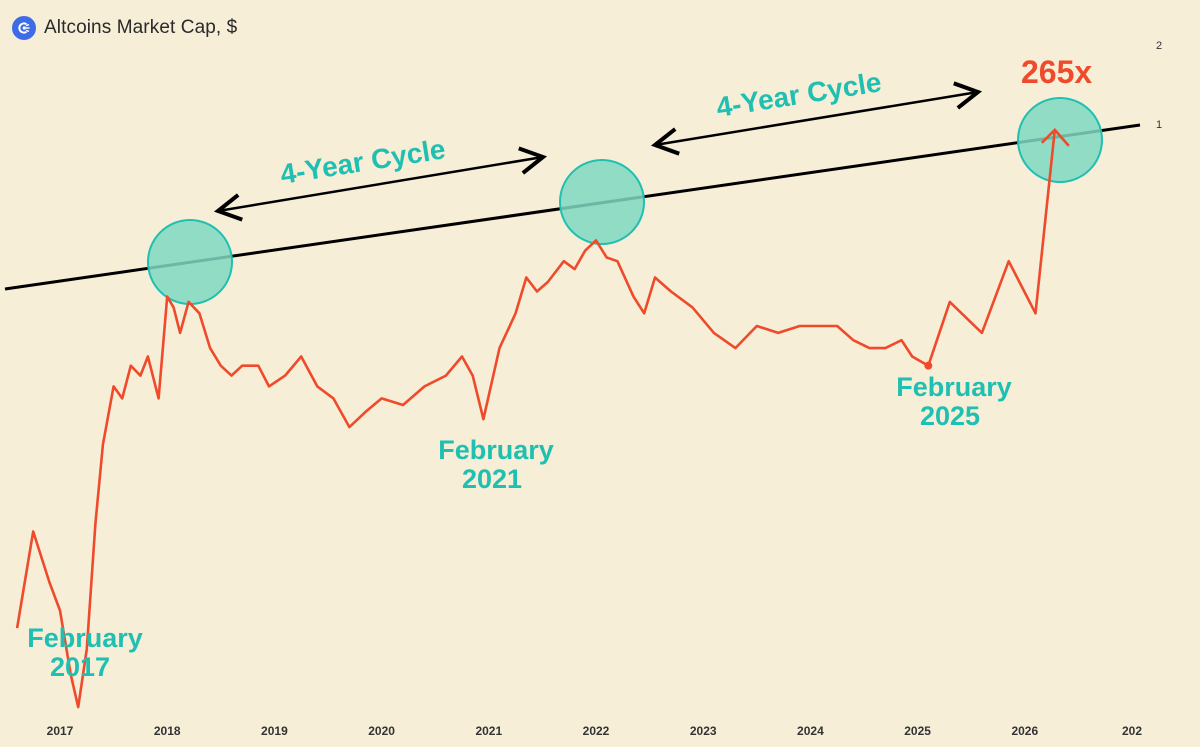 This screenshot has width=1200, height=747. I want to click on y-tick-label: 1, so click(1159, 125).